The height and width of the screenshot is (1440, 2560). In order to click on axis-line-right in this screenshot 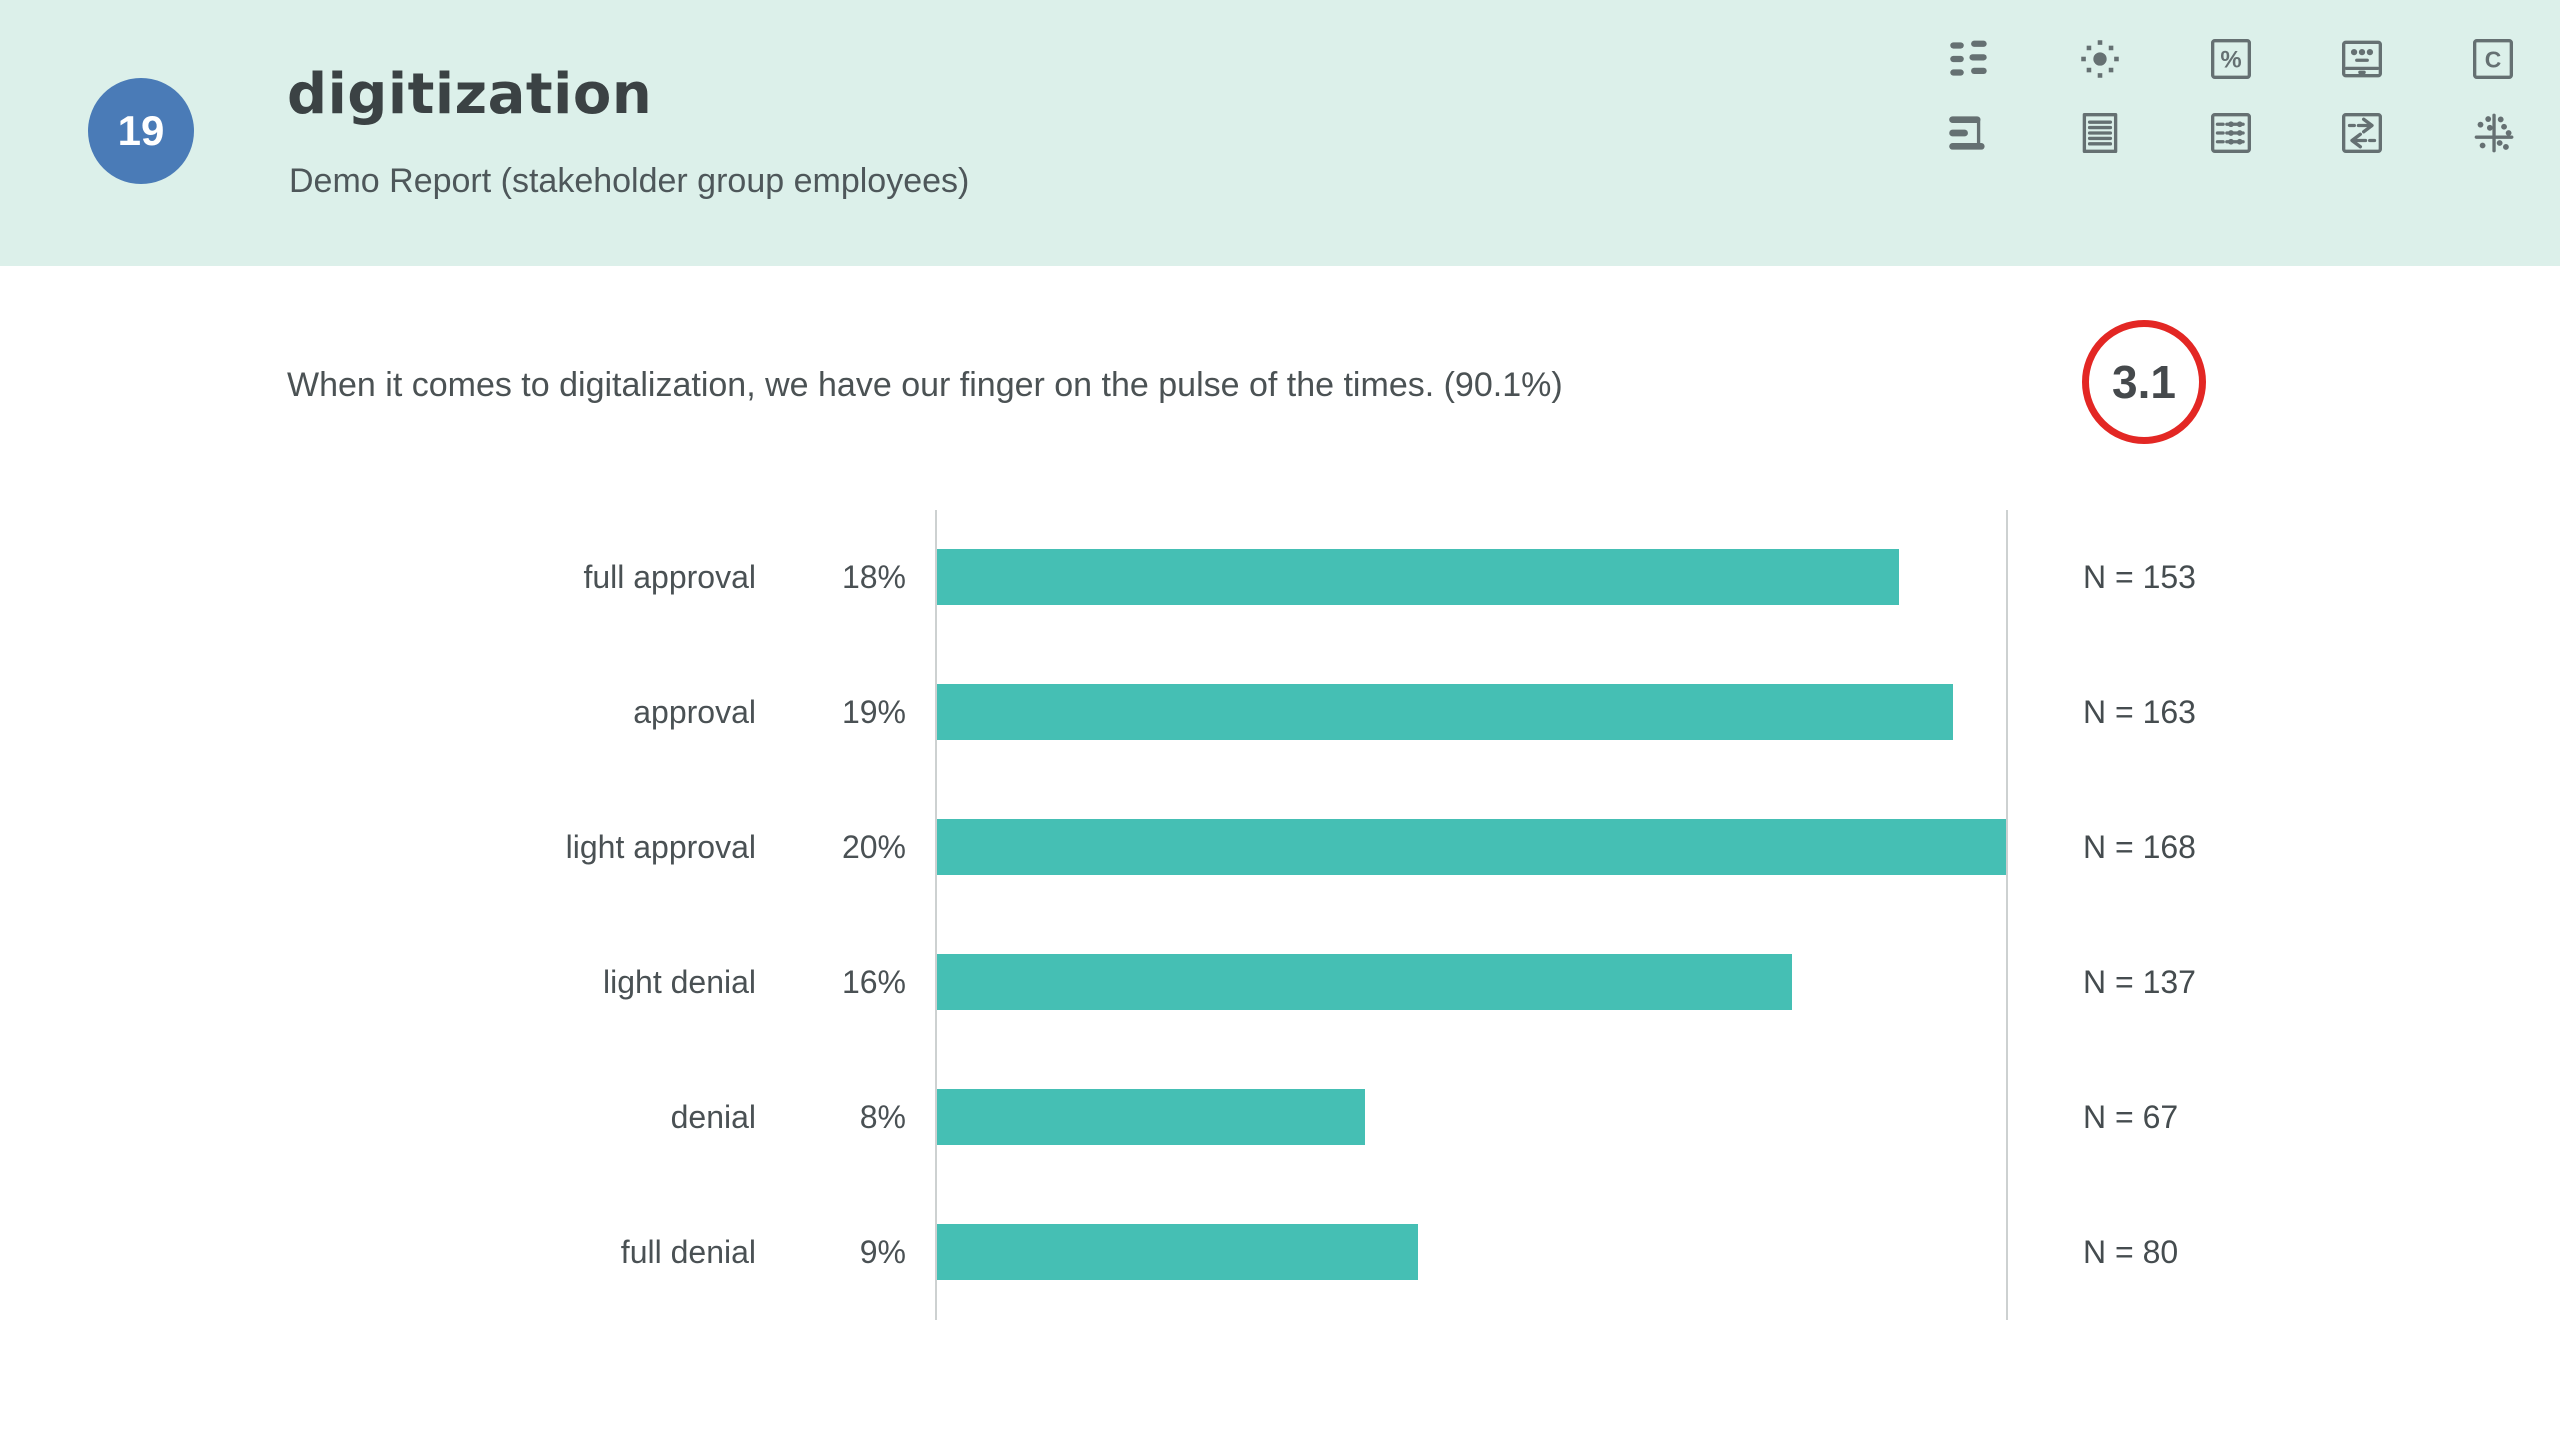, I will do `click(2007, 915)`.